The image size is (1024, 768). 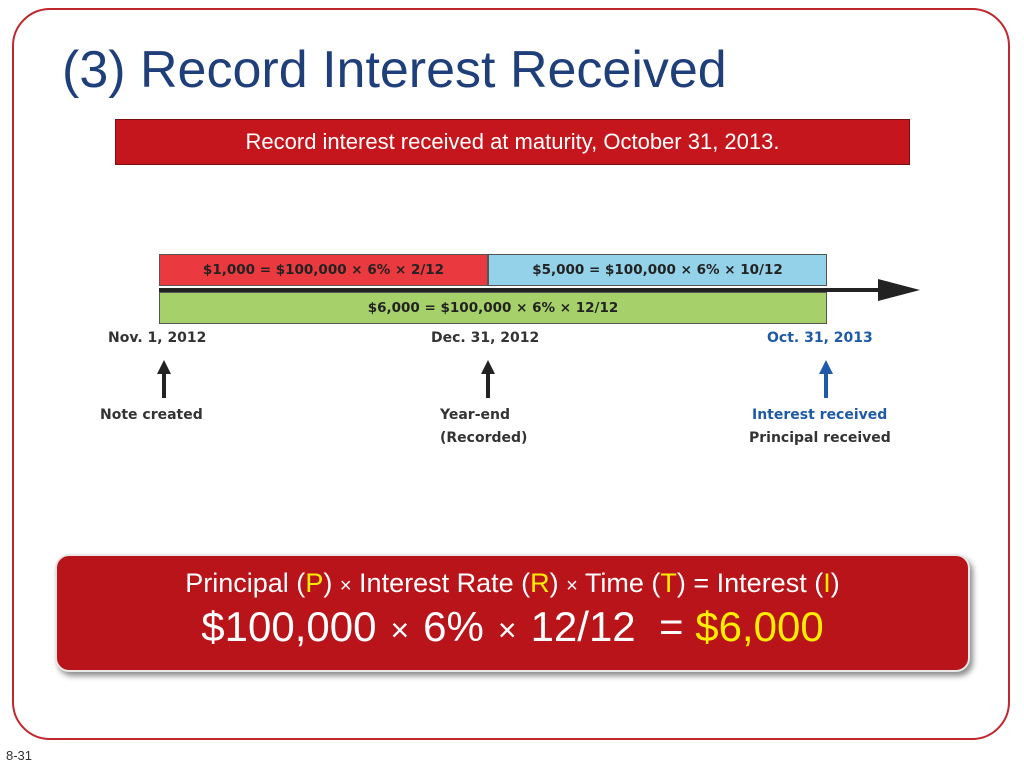 What do you see at coordinates (484, 438) in the screenshot?
I see `event-year-end-recorded: (Recorded)` at bounding box center [484, 438].